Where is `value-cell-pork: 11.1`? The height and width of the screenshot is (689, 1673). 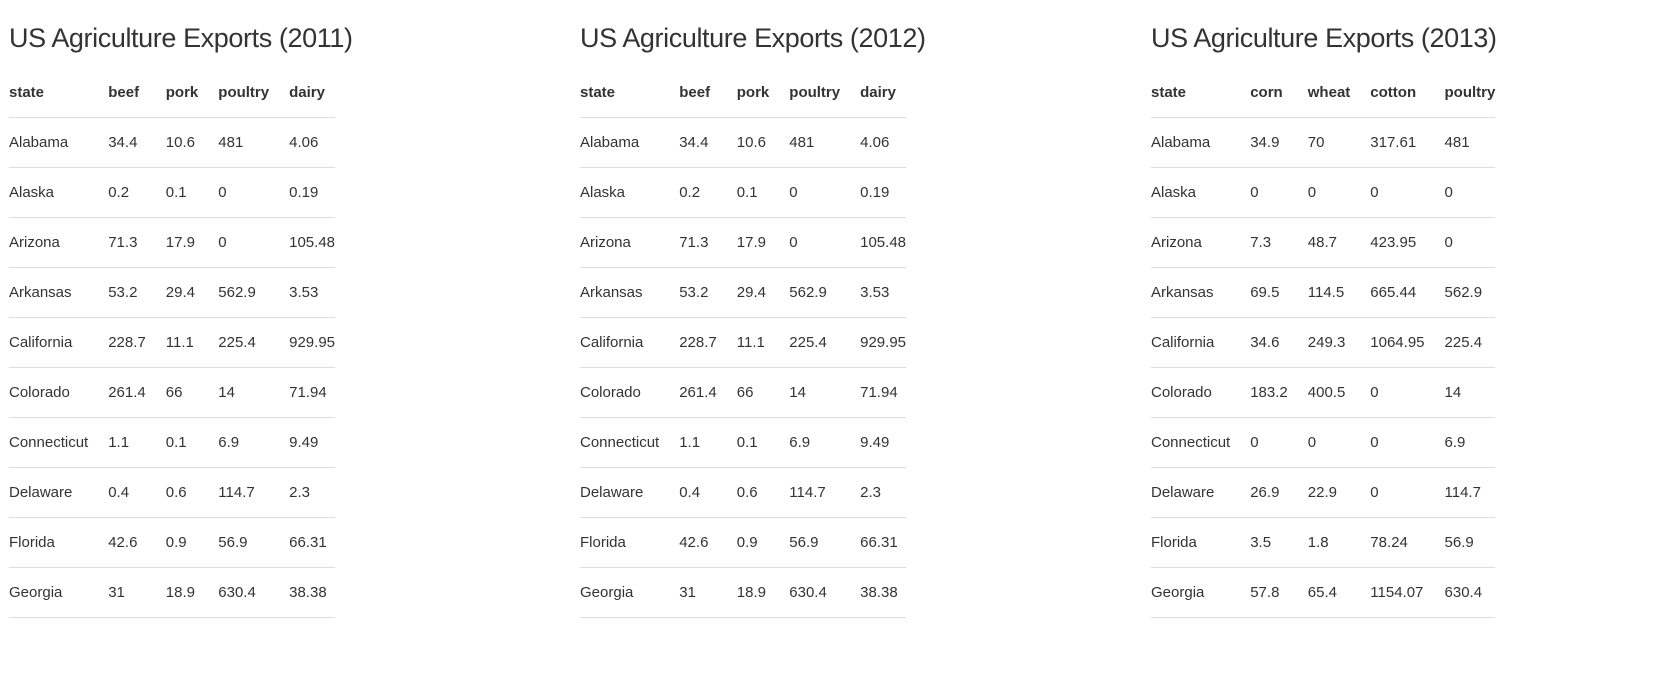
value-cell-pork: 11.1 is located at coordinates (763, 342).